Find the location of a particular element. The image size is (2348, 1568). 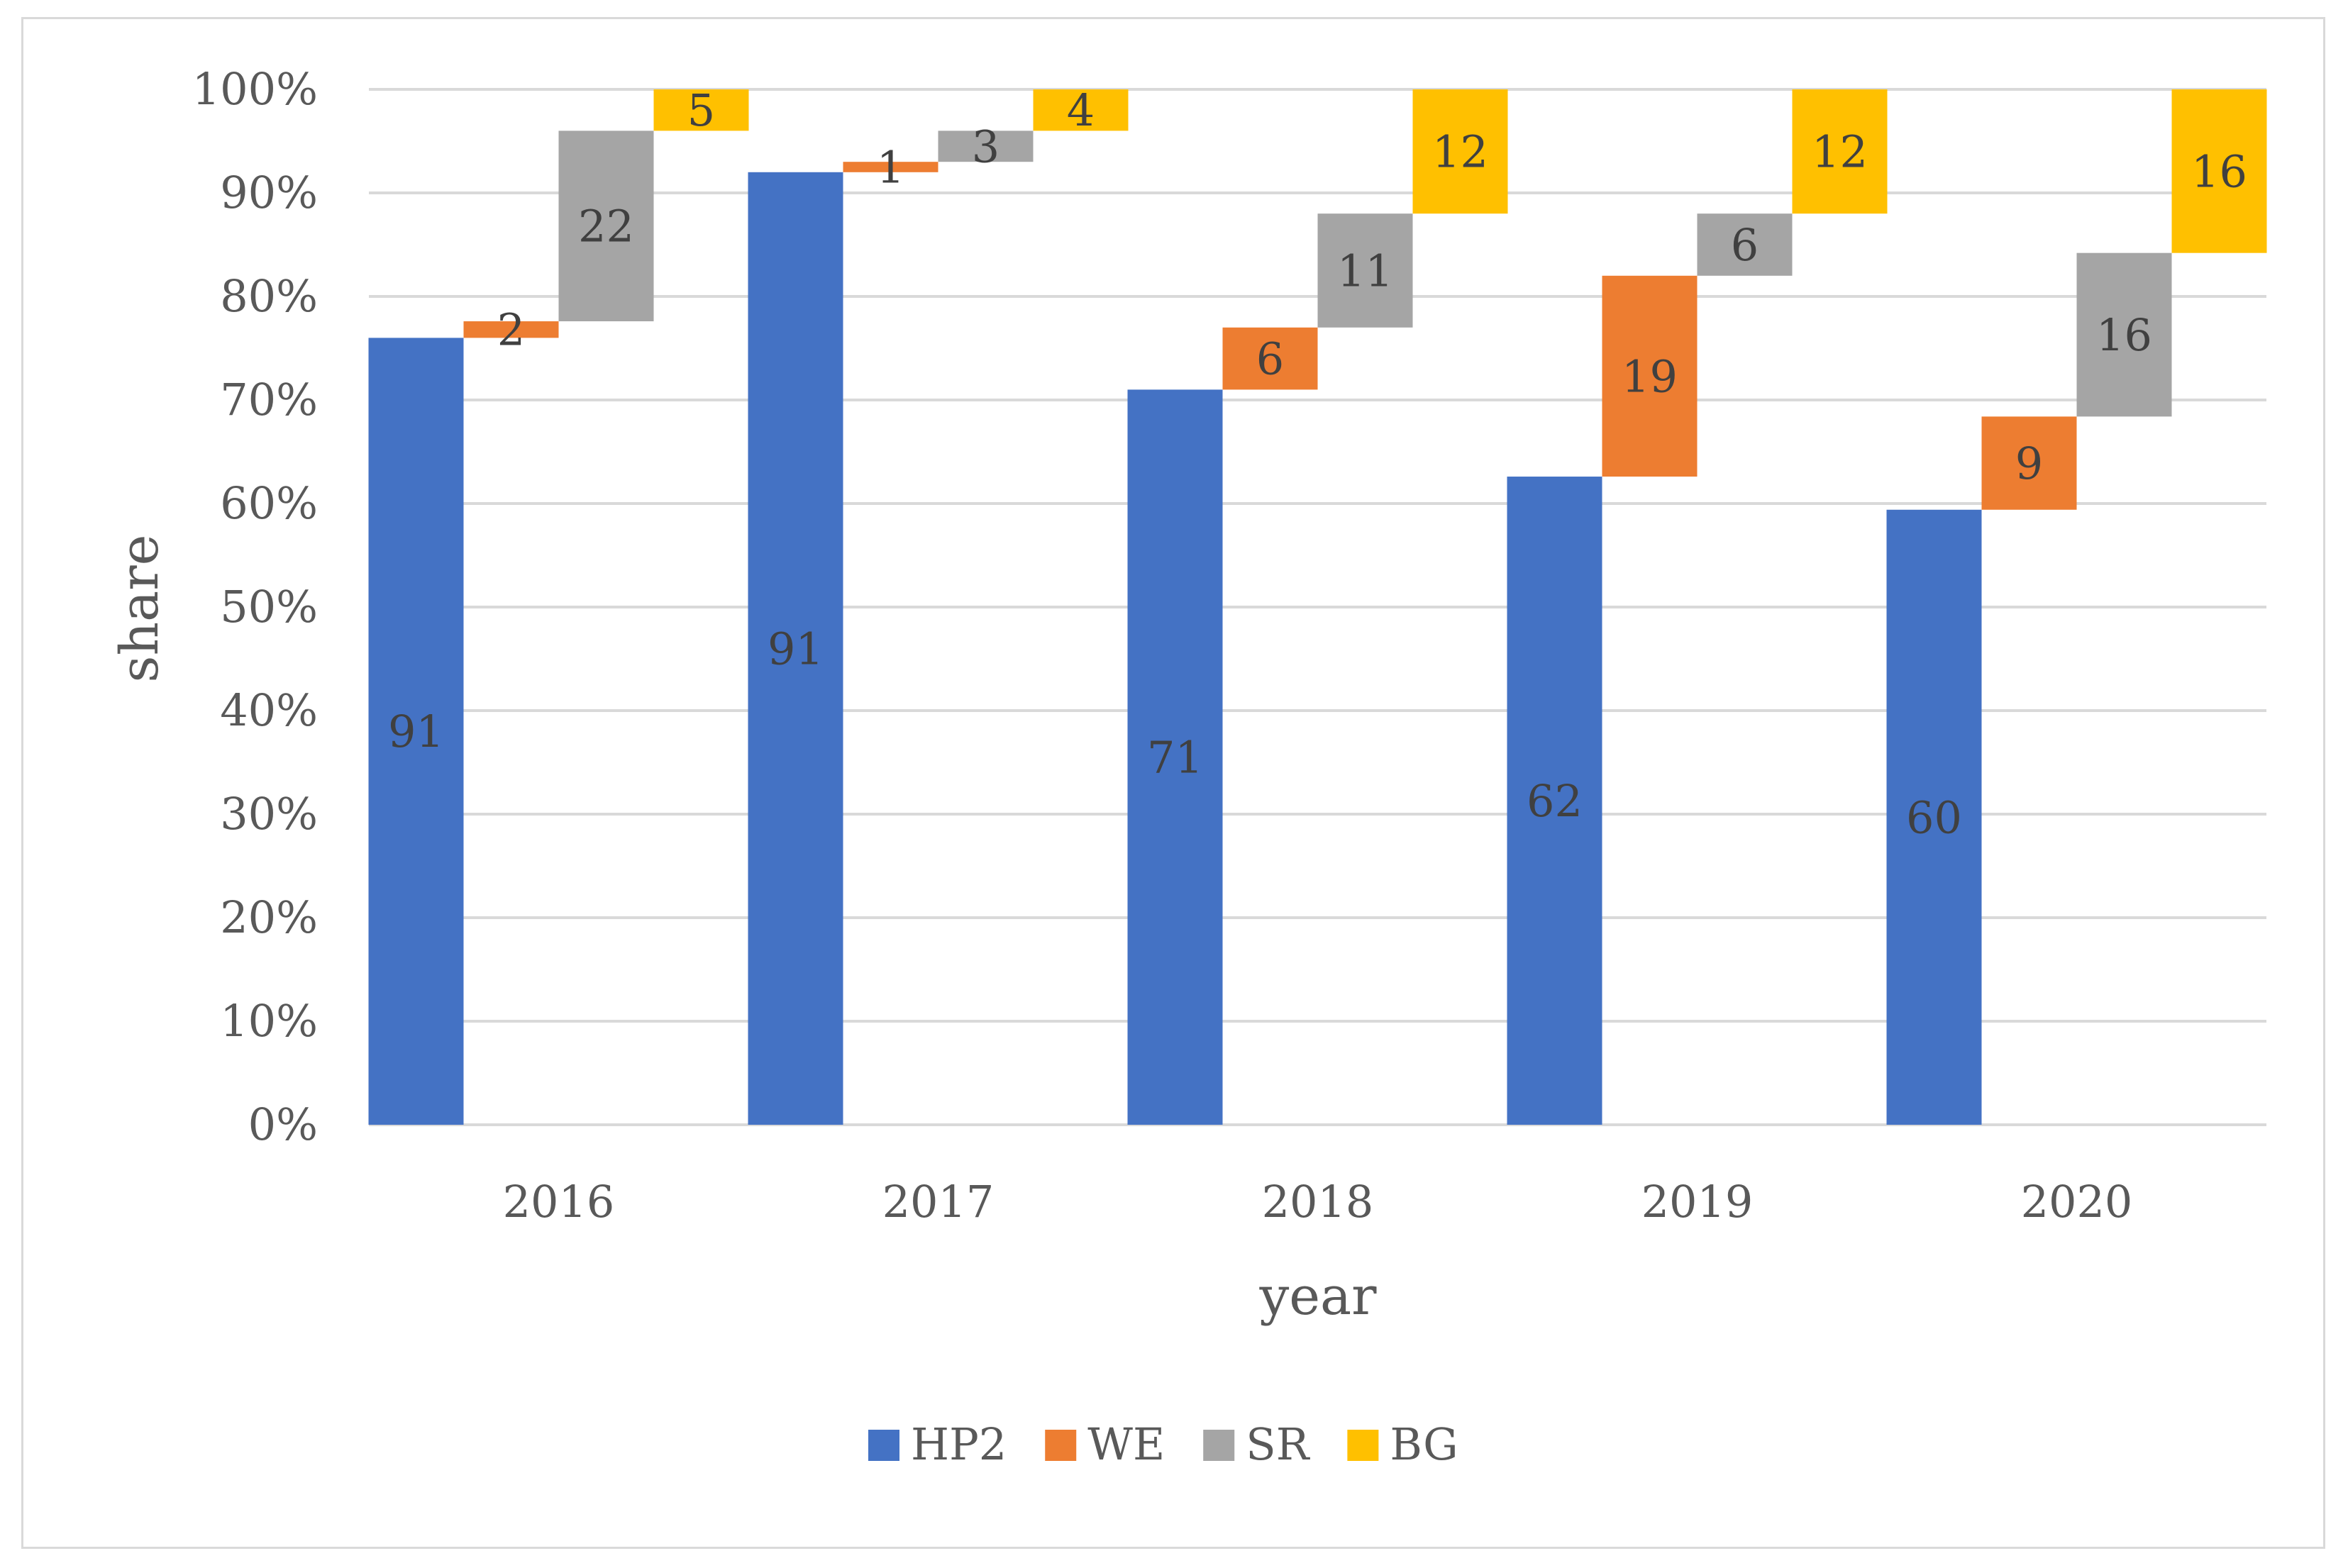

legend-swatch-bg is located at coordinates (1363, 1445).